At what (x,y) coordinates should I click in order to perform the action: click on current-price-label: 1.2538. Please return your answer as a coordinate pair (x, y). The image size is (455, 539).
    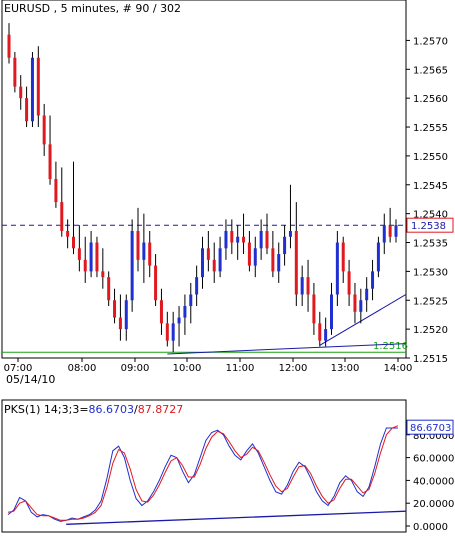
    Looking at the image, I should click on (428, 226).